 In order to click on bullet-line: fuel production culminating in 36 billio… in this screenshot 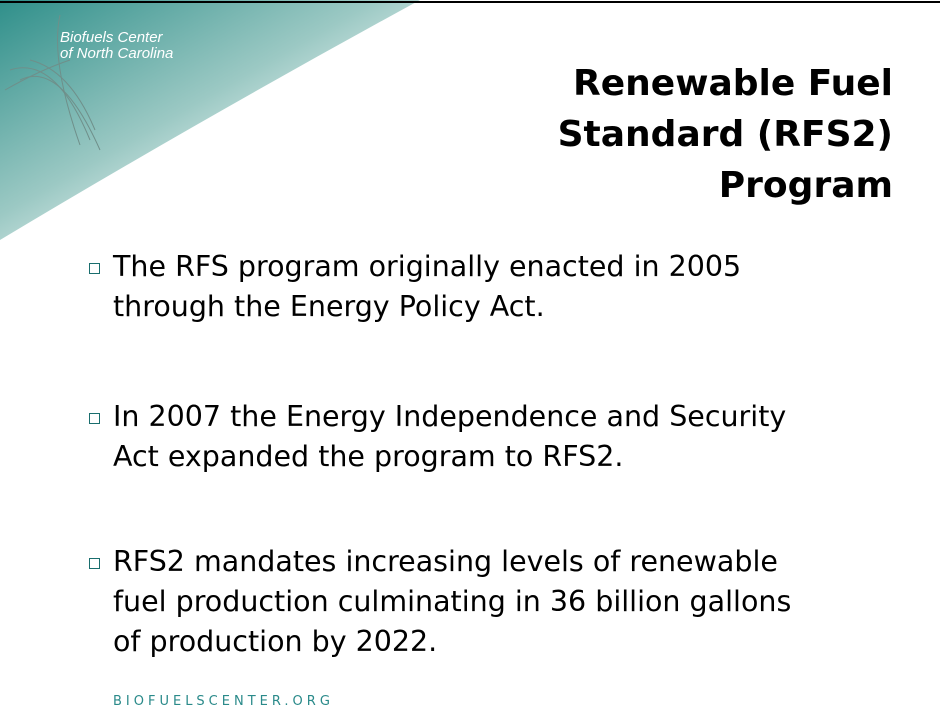, I will do `click(452, 601)`.